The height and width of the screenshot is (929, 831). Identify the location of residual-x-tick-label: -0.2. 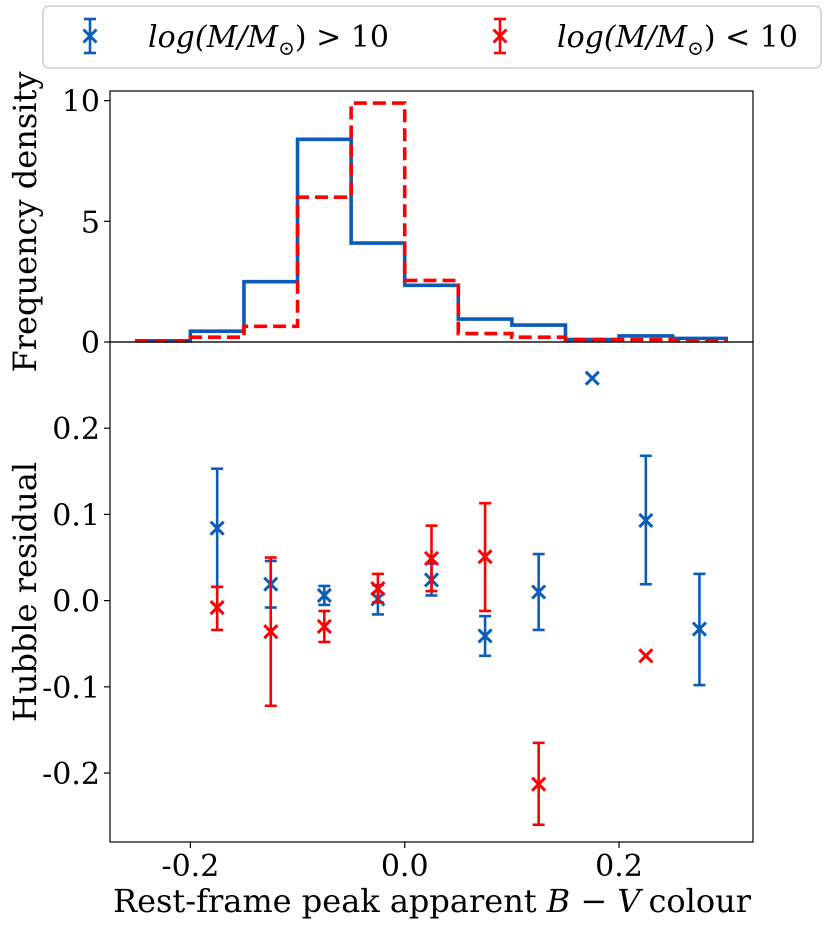
(190, 866).